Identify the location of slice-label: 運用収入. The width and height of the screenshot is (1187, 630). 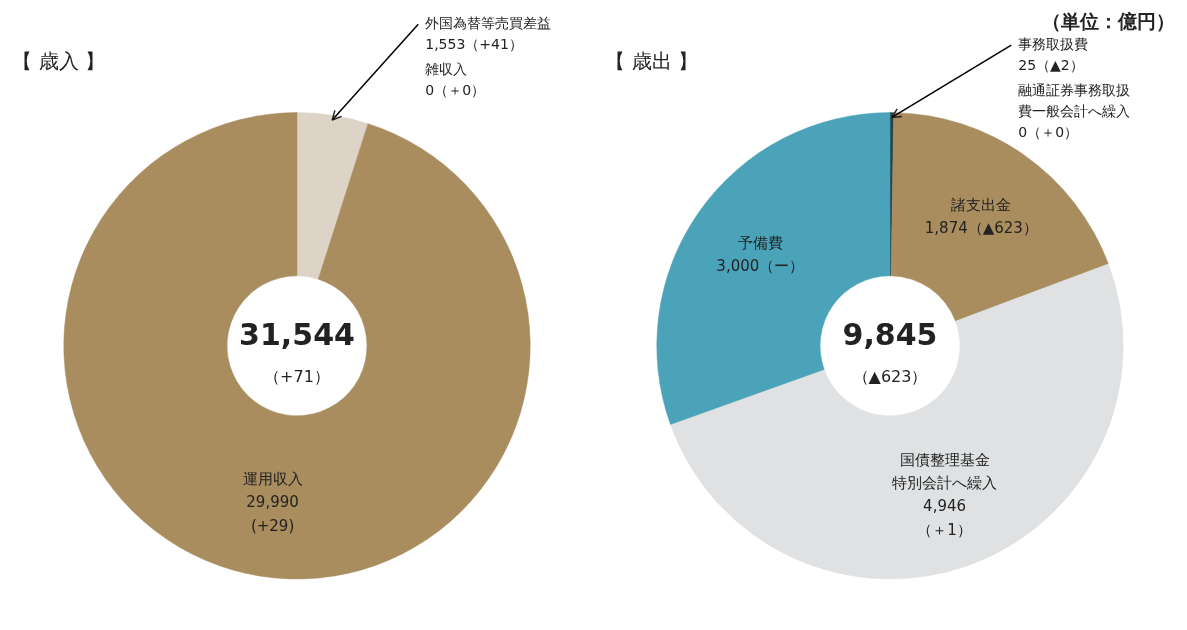
(272, 479).